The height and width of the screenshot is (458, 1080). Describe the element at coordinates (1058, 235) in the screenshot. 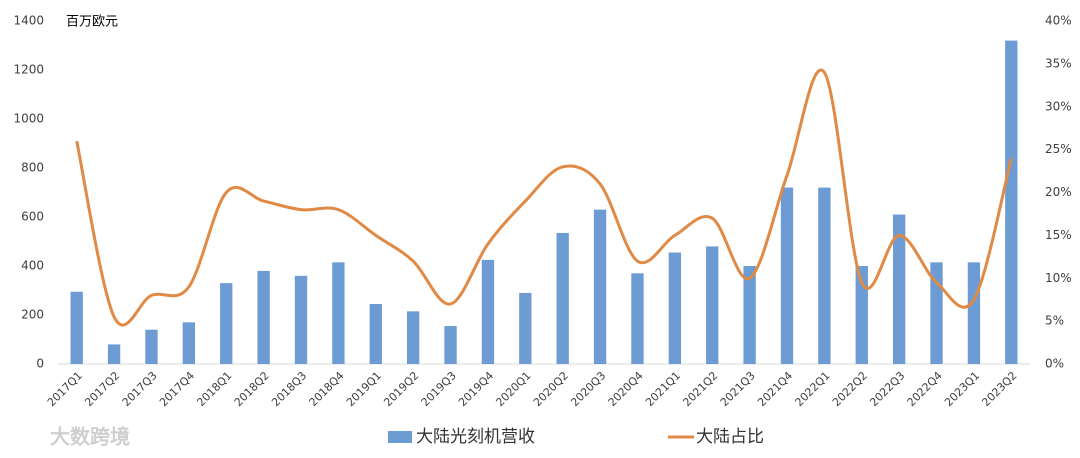

I see `y2-tick-label: 15%` at that location.